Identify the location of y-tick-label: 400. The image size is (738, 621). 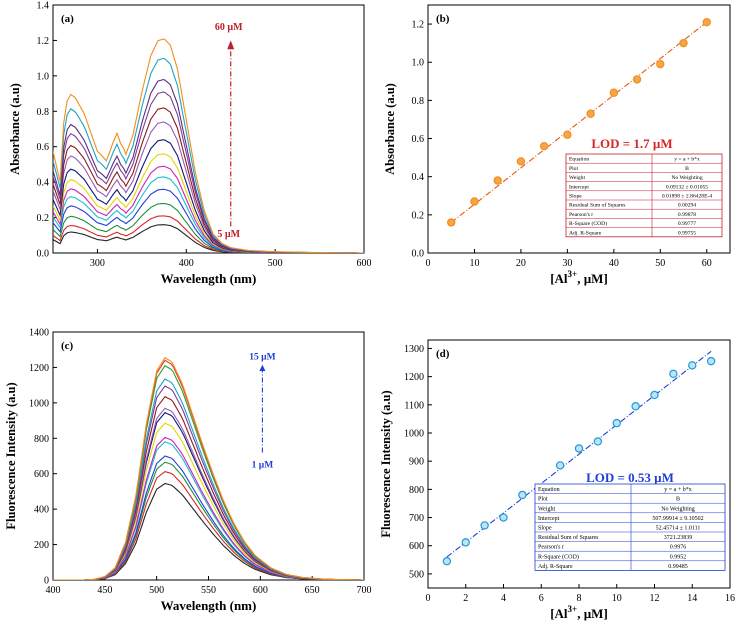
(41, 510).